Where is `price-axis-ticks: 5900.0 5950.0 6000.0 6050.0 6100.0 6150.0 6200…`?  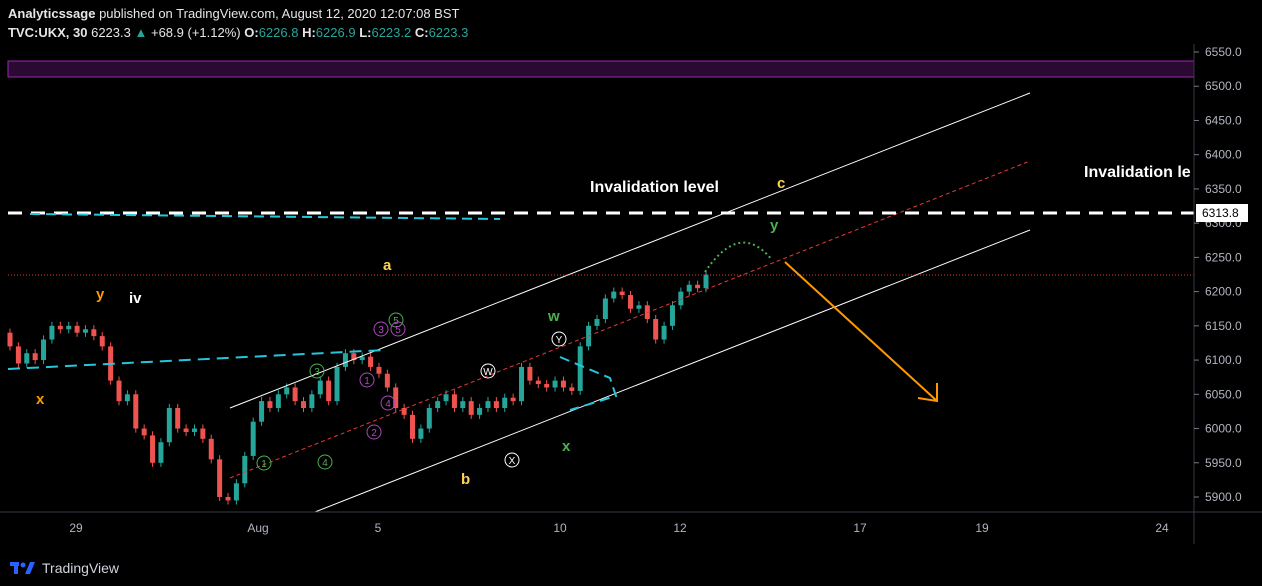 price-axis-ticks: 5900.0 5950.0 6000.0 6050.0 6100.0 6150.0 6200… is located at coordinates (1218, 274).